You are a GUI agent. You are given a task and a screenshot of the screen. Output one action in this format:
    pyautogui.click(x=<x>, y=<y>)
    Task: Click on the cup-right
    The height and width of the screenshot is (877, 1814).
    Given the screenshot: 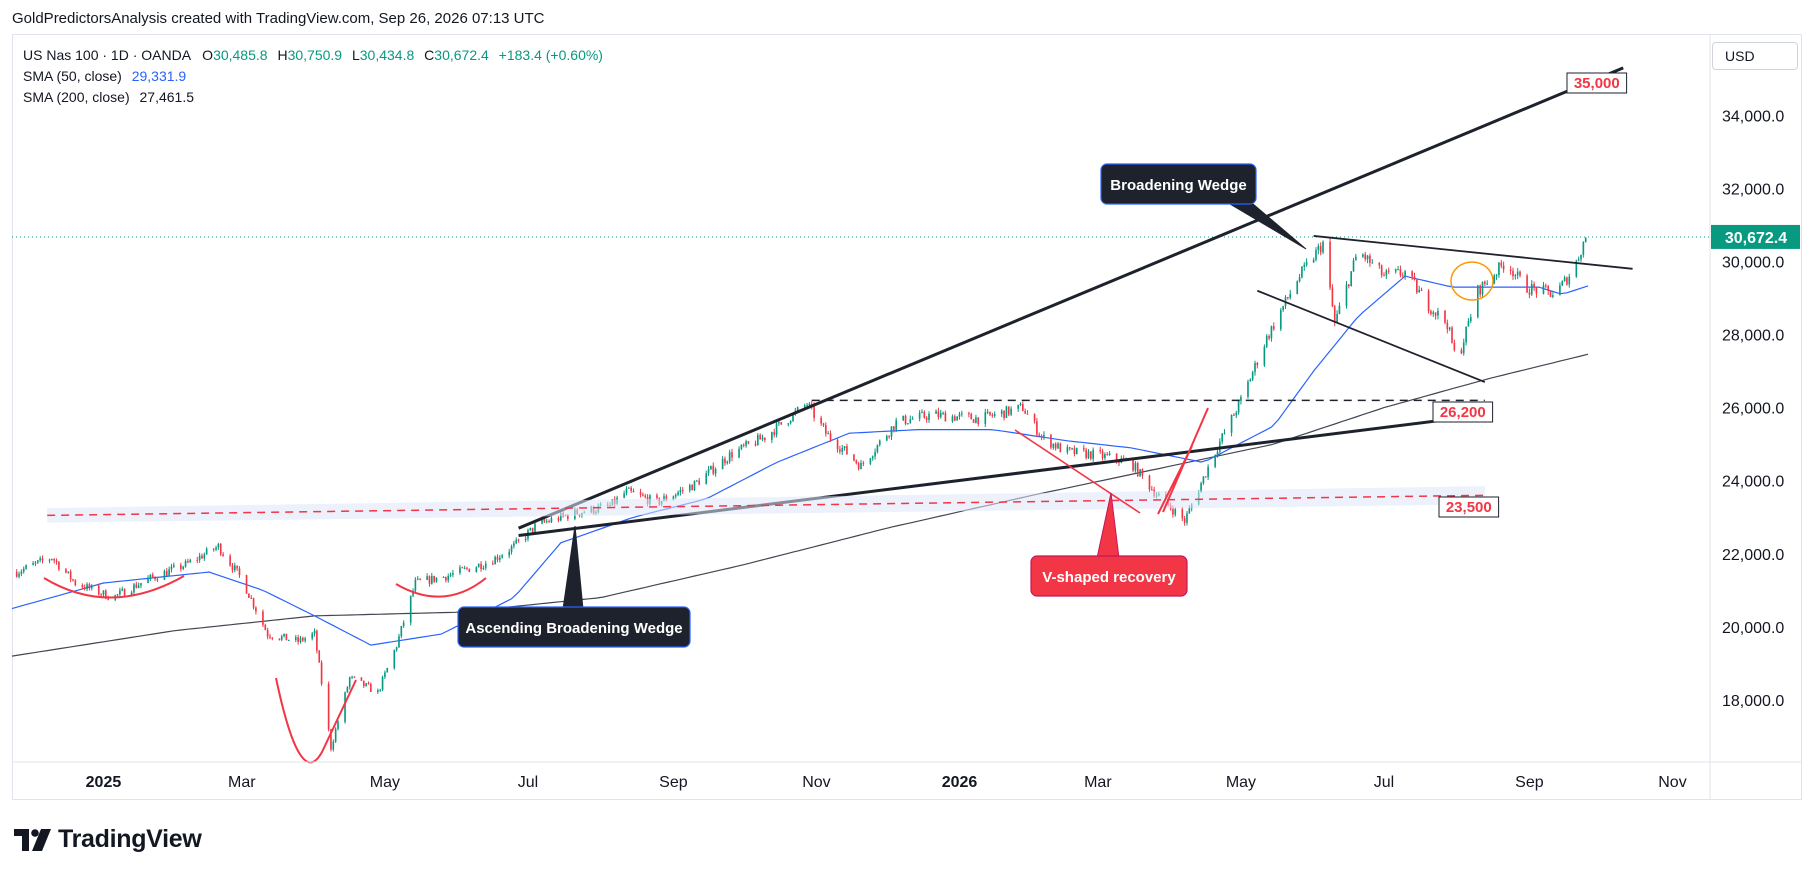 What is the action you would take?
    pyautogui.click(x=441, y=587)
    